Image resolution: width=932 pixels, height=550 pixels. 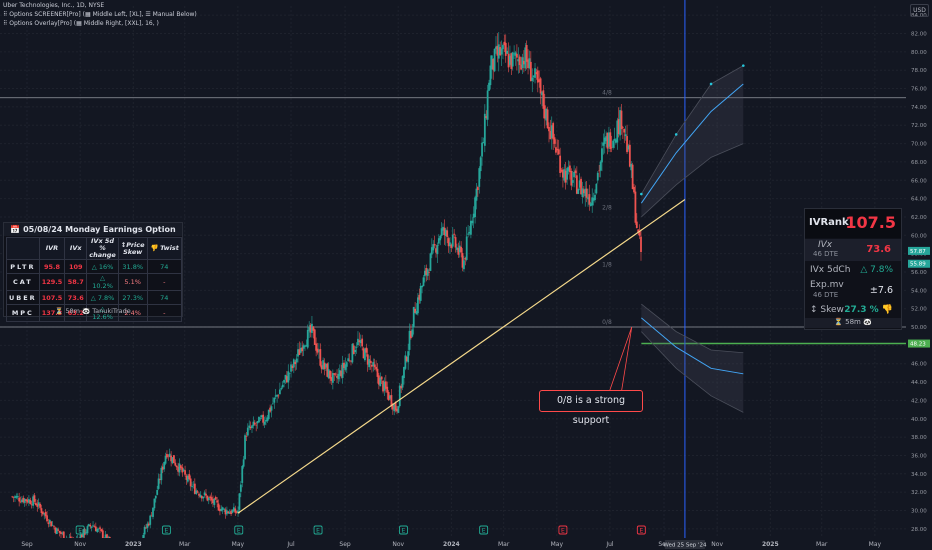 What do you see at coordinates (591, 408) in the screenshot?
I see `support-callout: 0/8 is a strong support` at bounding box center [591, 408].